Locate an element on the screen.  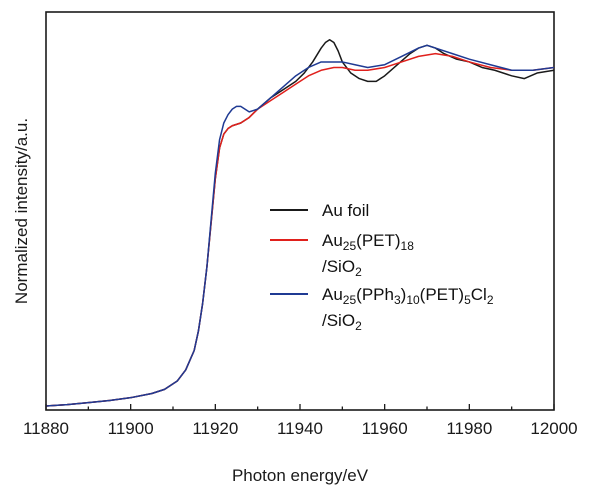
legend-label-au25-pph-support: /SiO2 is located at coordinates (342, 322).